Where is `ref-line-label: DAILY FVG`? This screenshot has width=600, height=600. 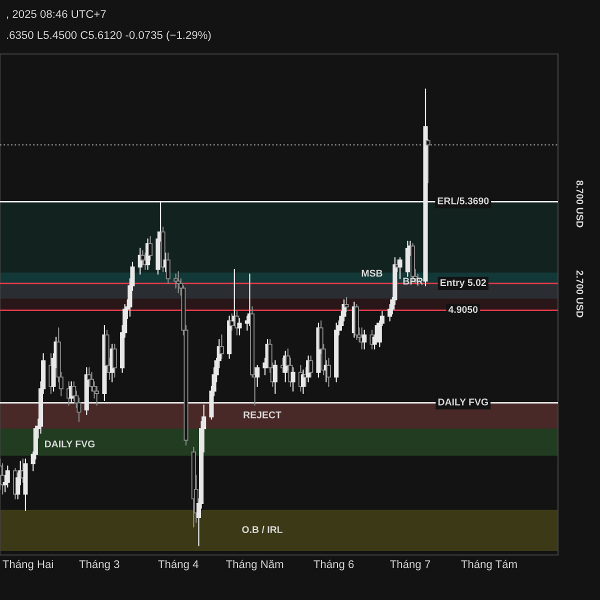 ref-line-label: DAILY FVG is located at coordinates (463, 402).